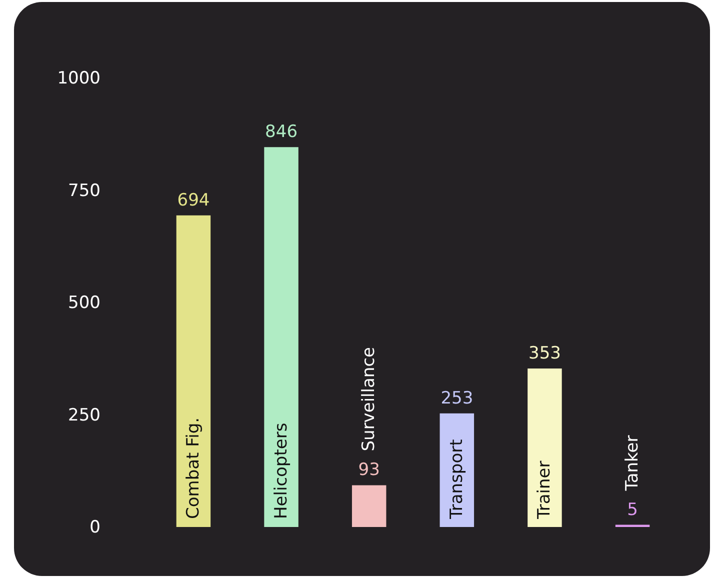 Image resolution: width=713 pixels, height=578 pixels. Describe the element at coordinates (632, 510) in the screenshot. I see `data-label: 5` at that location.